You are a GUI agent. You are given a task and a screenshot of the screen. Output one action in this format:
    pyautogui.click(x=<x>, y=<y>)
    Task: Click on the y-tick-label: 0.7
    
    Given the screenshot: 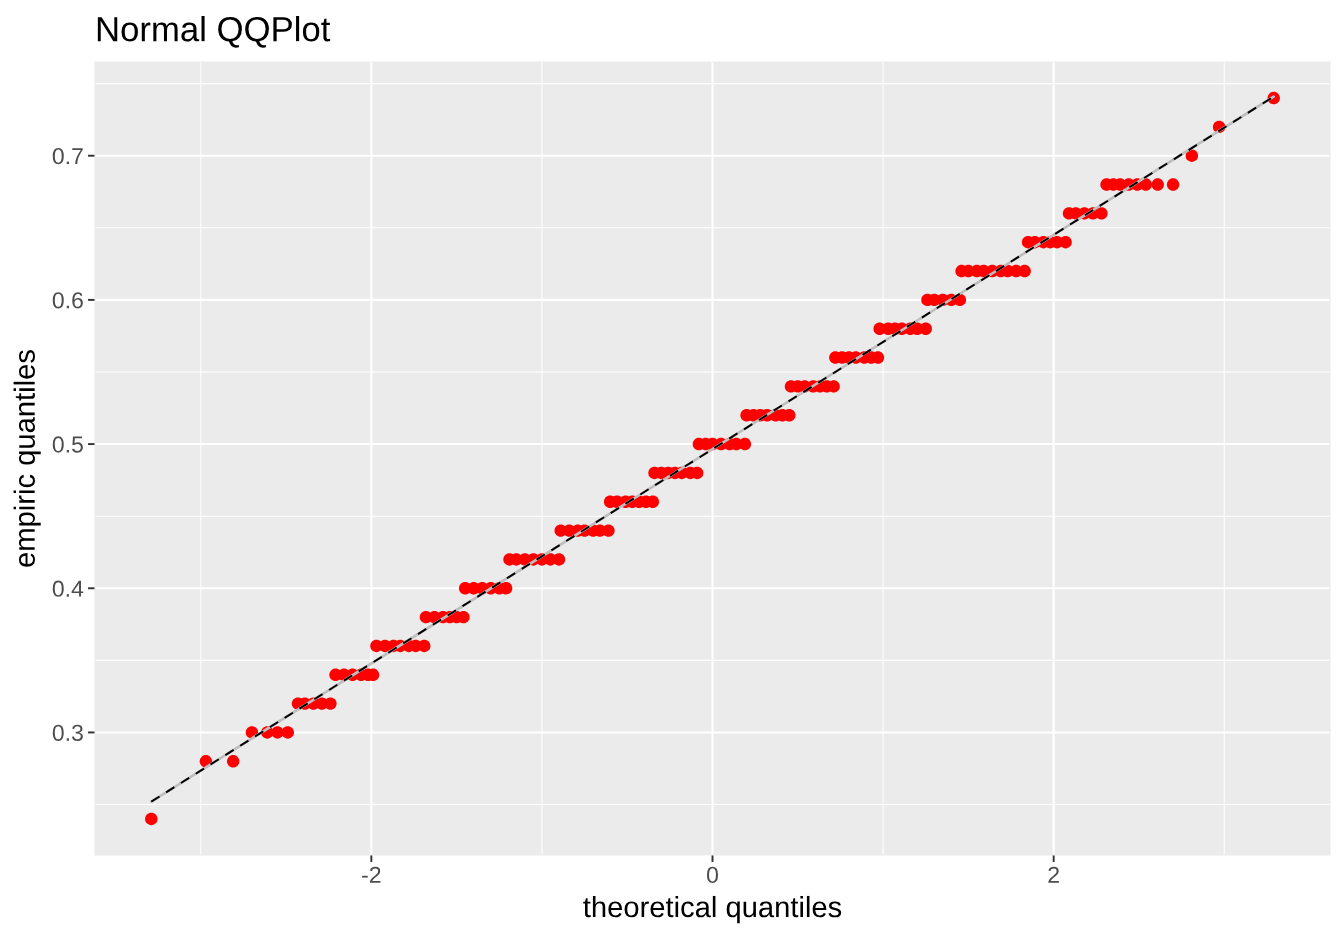 What is the action you would take?
    pyautogui.click(x=67, y=156)
    